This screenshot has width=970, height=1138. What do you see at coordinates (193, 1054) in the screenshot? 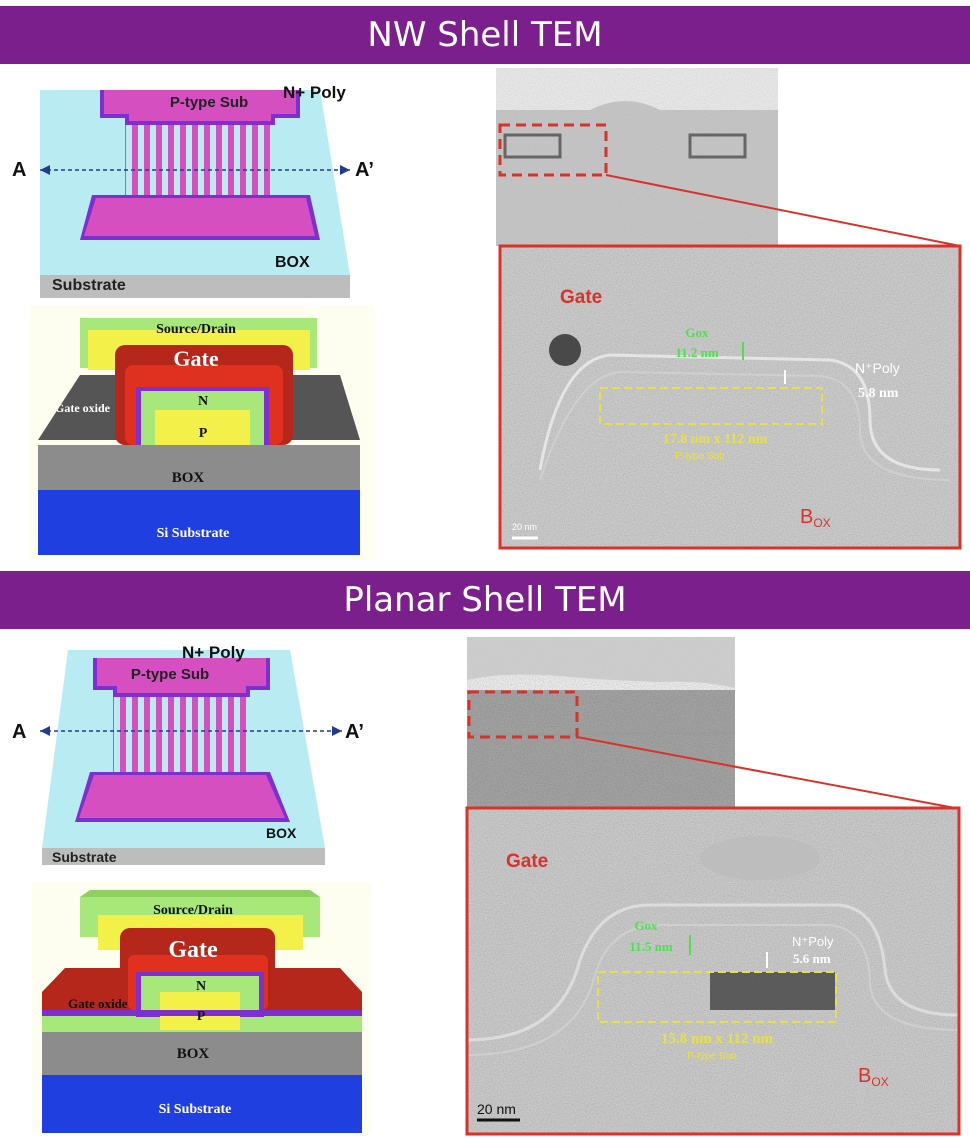
I see `planar-box-cs-label: BOX` at bounding box center [193, 1054].